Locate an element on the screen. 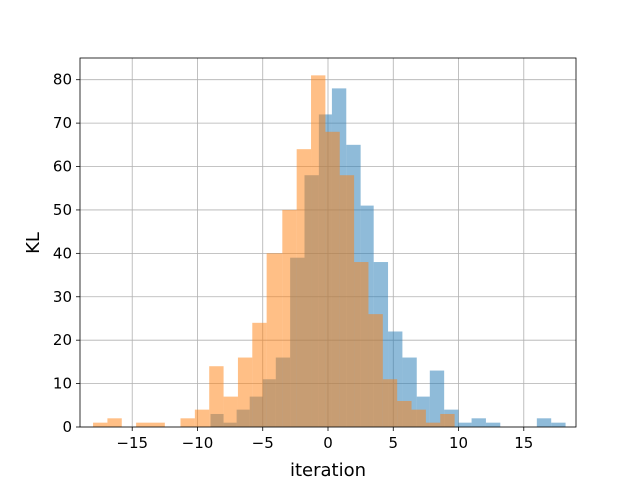 Image resolution: width=640 pixels, height=480 pixels. y-axis-label: KL is located at coordinates (33, 243).